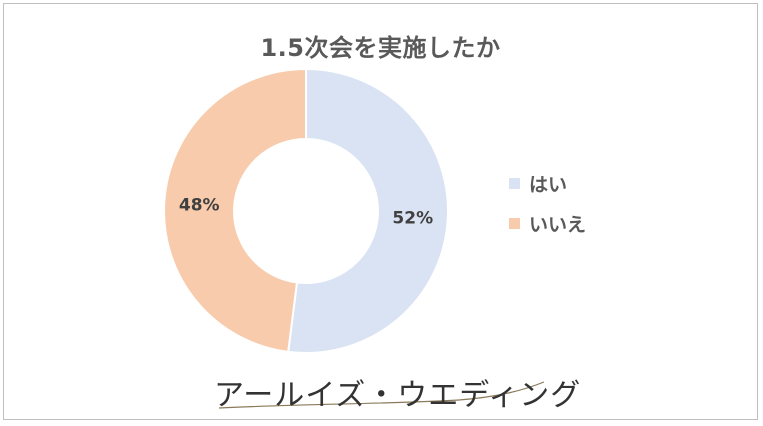  I want to click on data-label-no: 48%, so click(199, 205).